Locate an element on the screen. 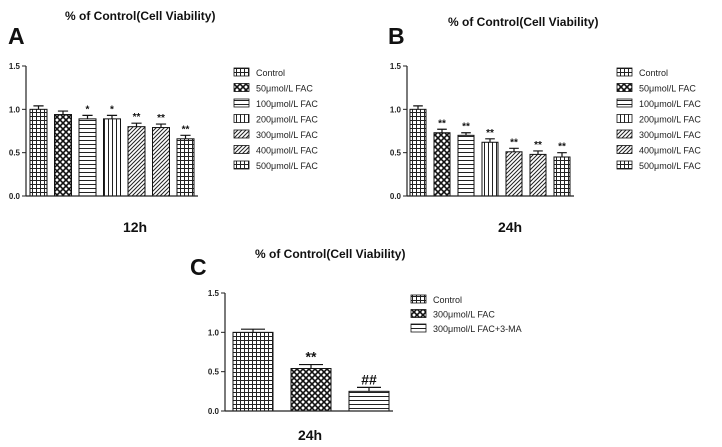 This screenshot has width=722, height=447. panel-letter: A is located at coordinates (16, 36).